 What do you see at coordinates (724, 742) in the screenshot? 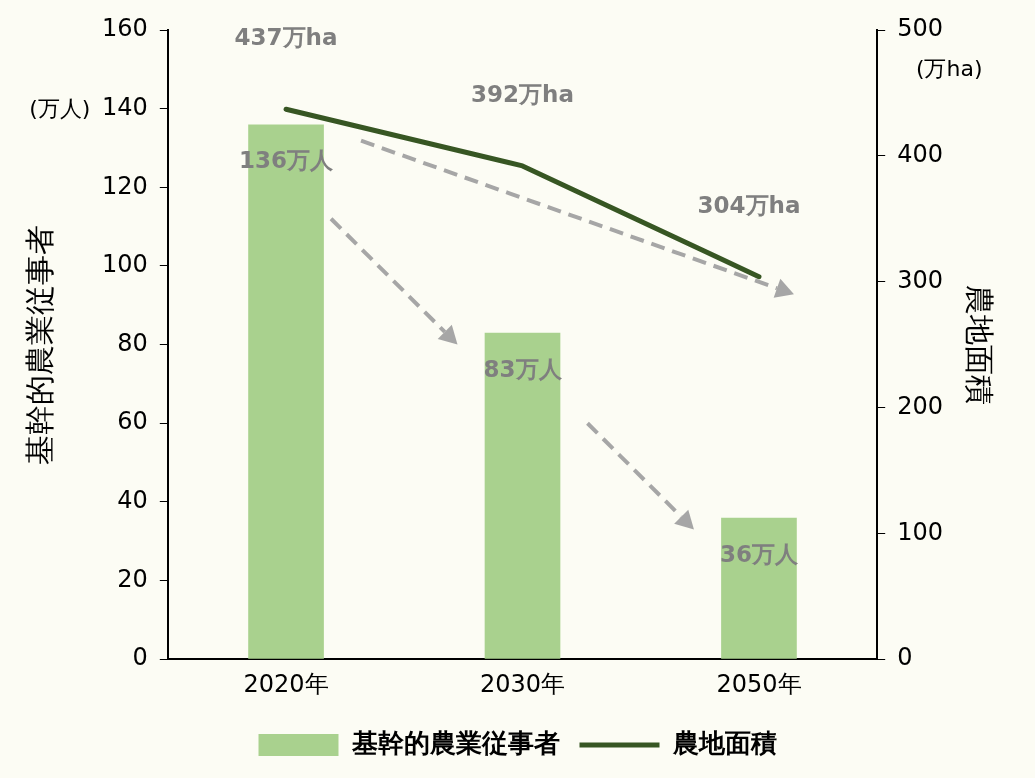
I see `legend-label: 農地面積` at bounding box center [724, 742].